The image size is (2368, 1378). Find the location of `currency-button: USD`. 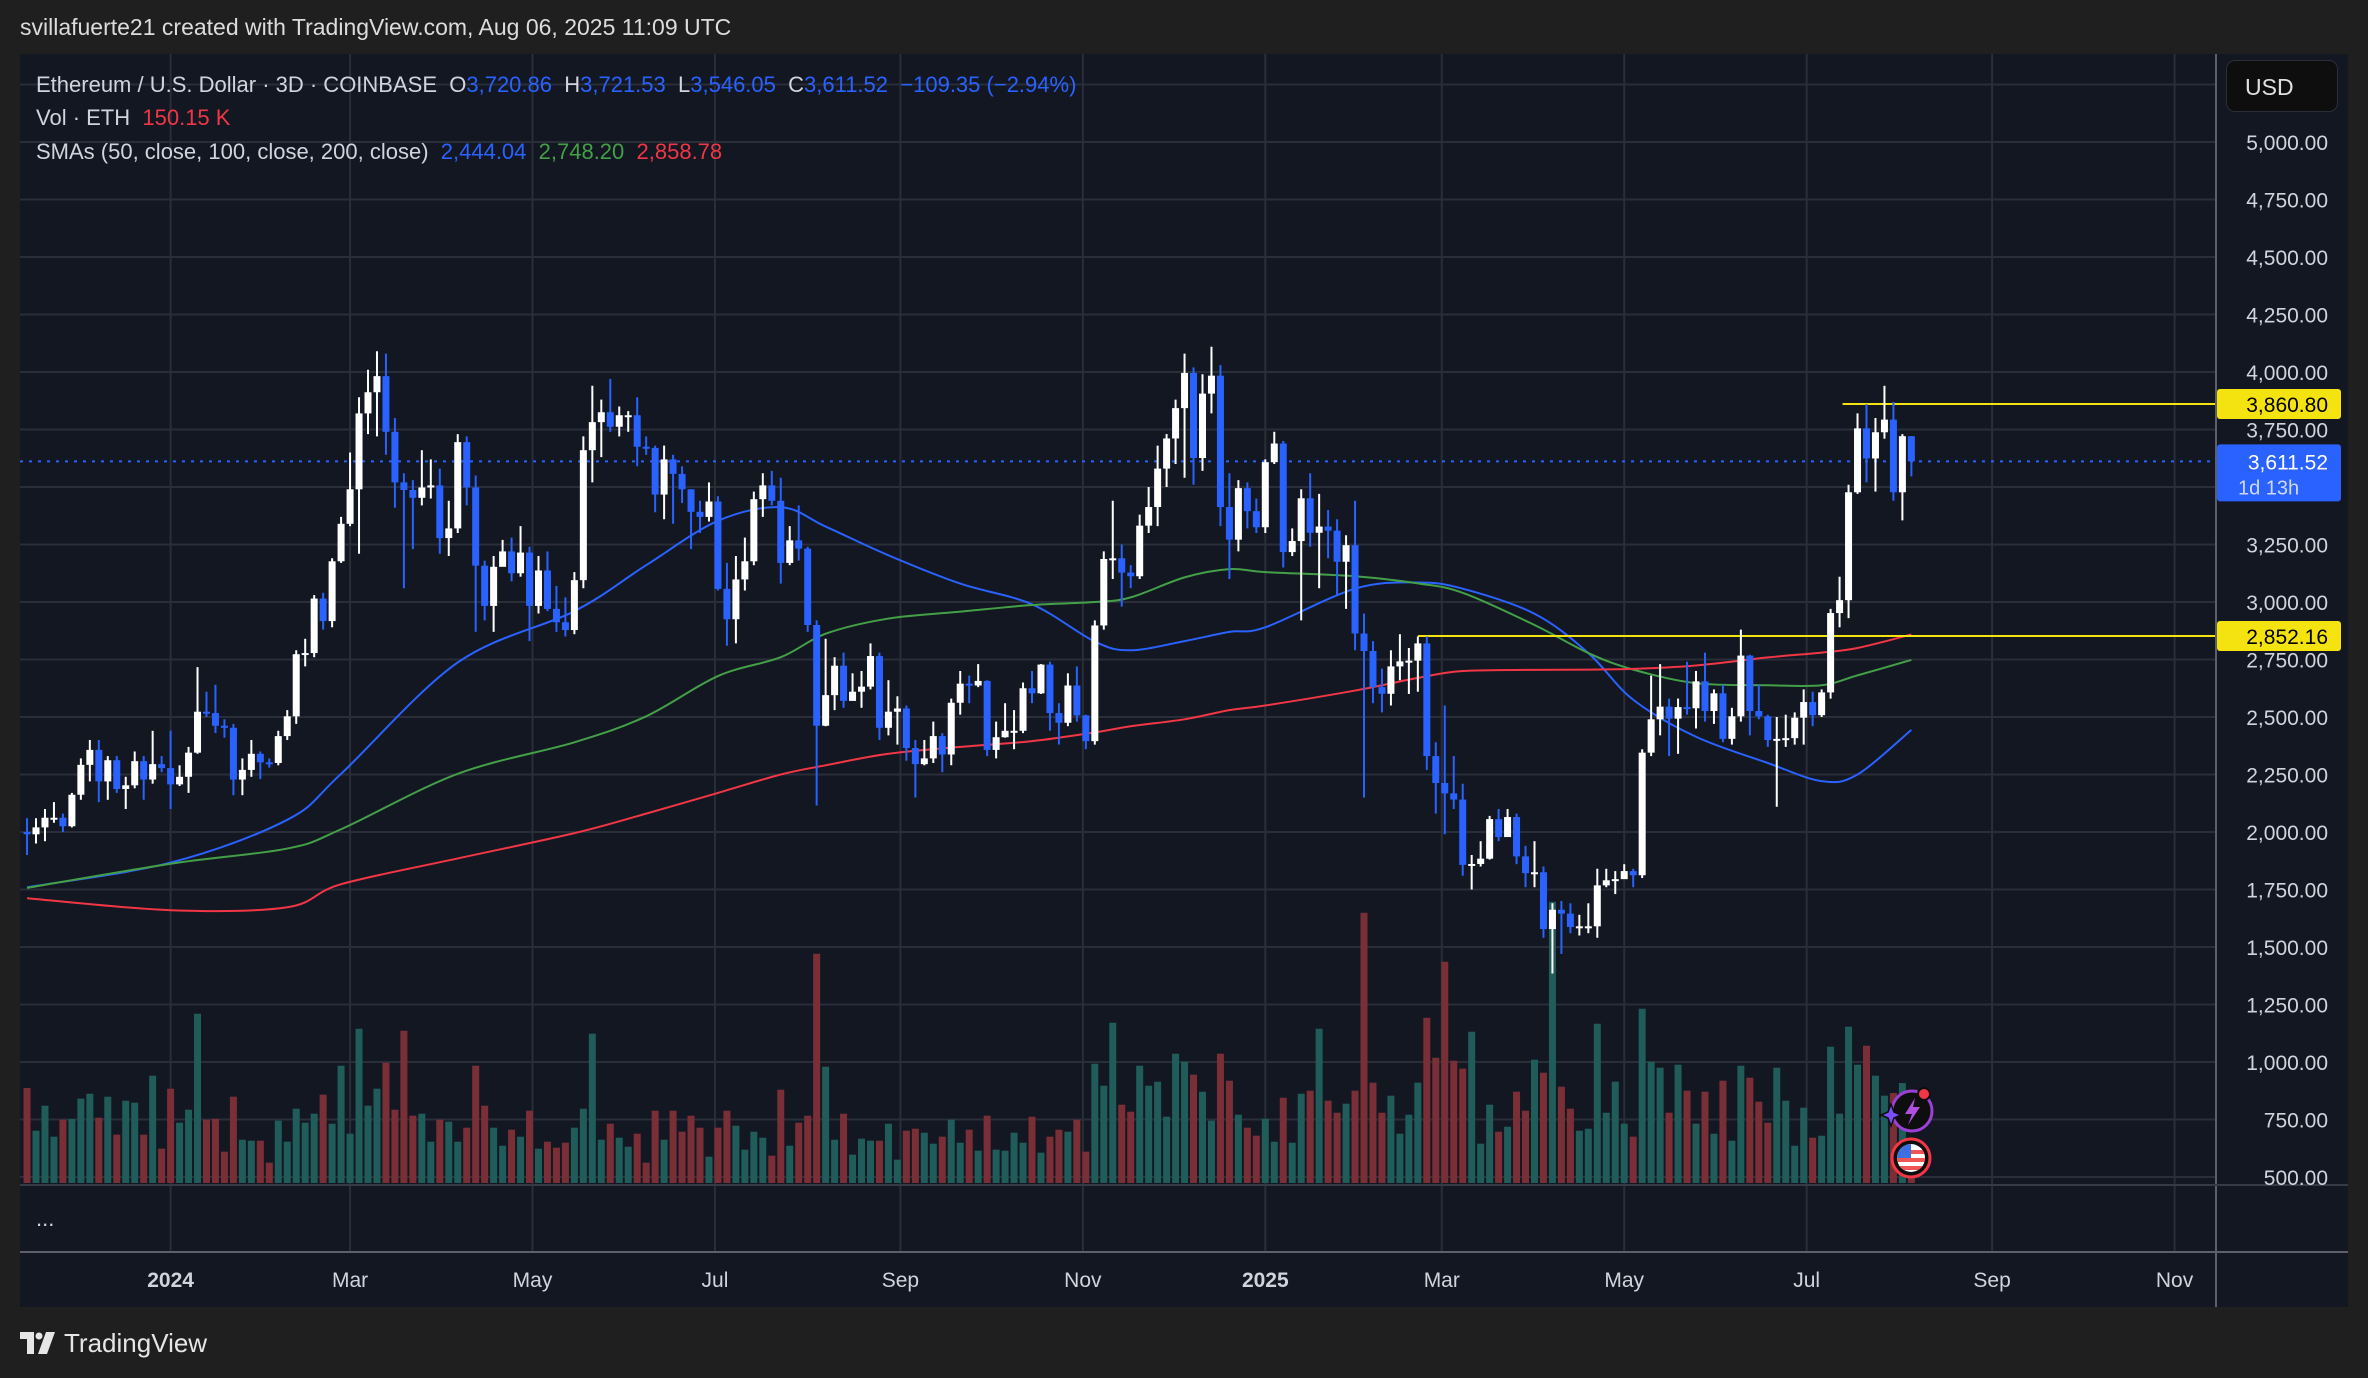

currency-button: USD is located at coordinates (2282, 86).